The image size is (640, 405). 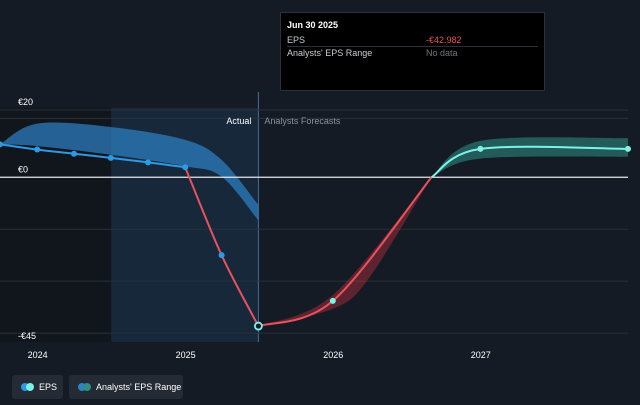 I want to click on eps-forecast-negative-line, so click(x=345, y=252).